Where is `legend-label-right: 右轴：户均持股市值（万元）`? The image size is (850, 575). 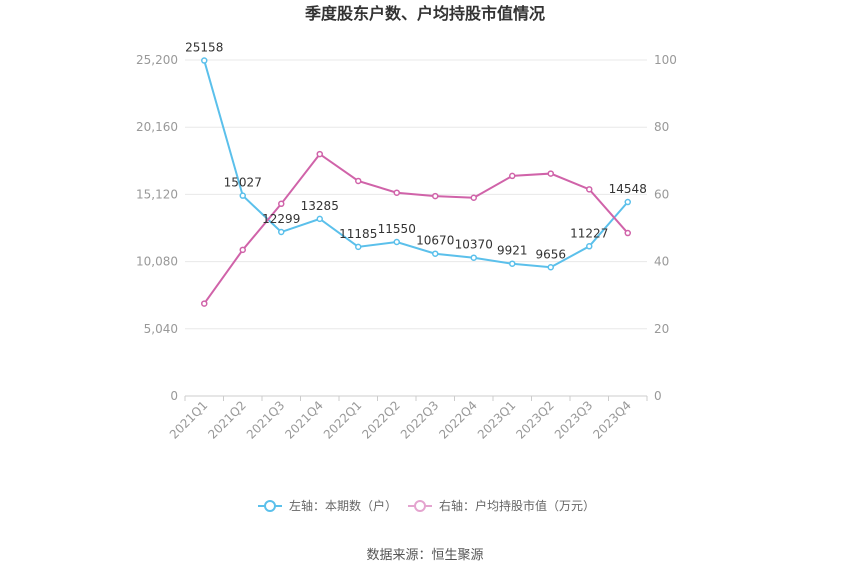 legend-label-right: 右轴：户均持股市值（万元） is located at coordinates (517, 505).